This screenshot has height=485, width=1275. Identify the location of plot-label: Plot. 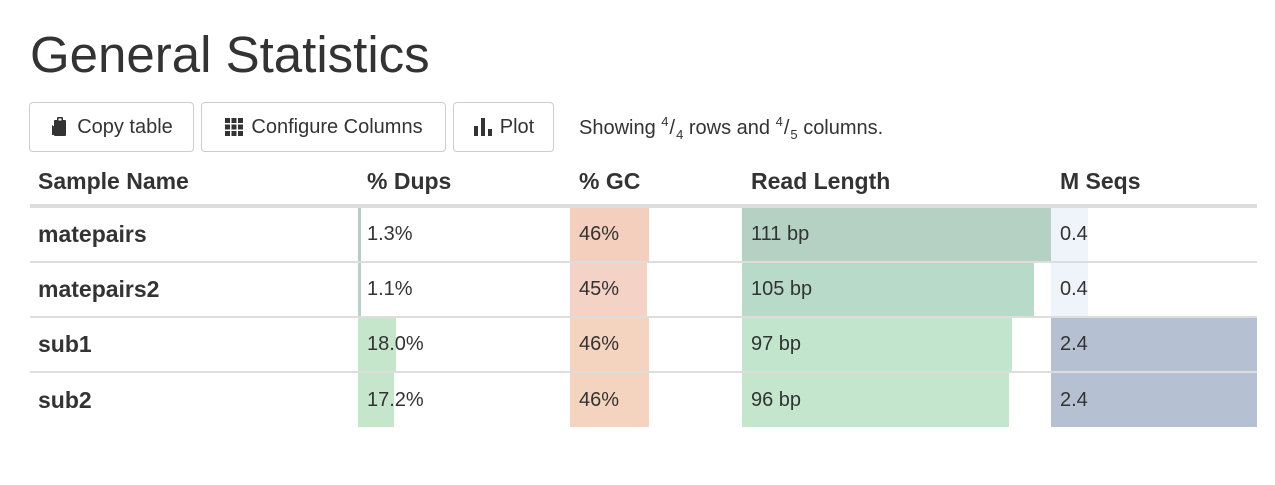
(517, 126).